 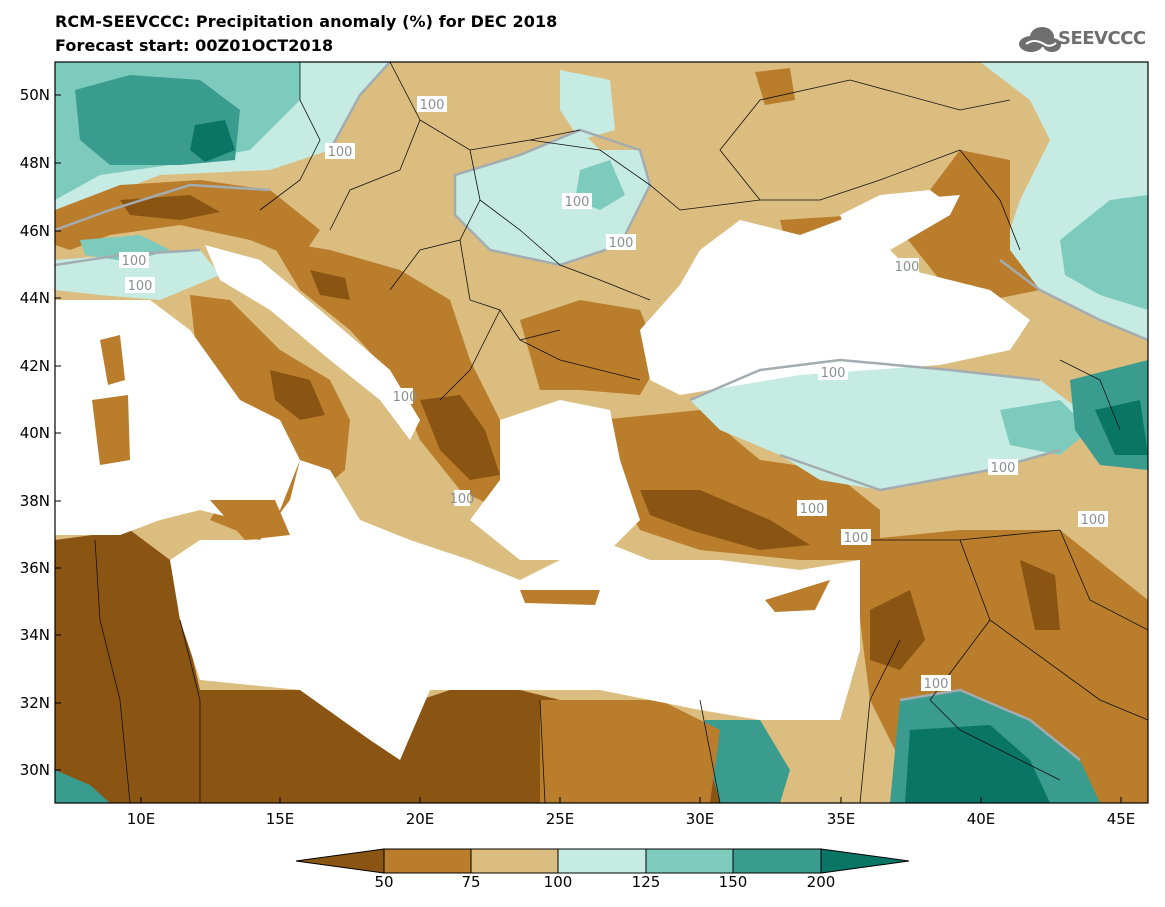 I want to click on wet-corner-southwest, so click(x=82, y=786).